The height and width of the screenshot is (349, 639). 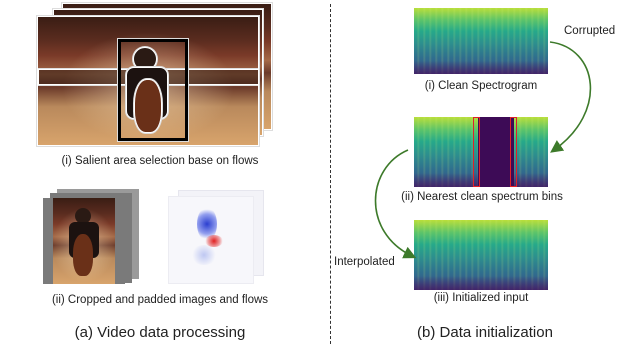 I want to click on video-frame-front, so click(x=148, y=81).